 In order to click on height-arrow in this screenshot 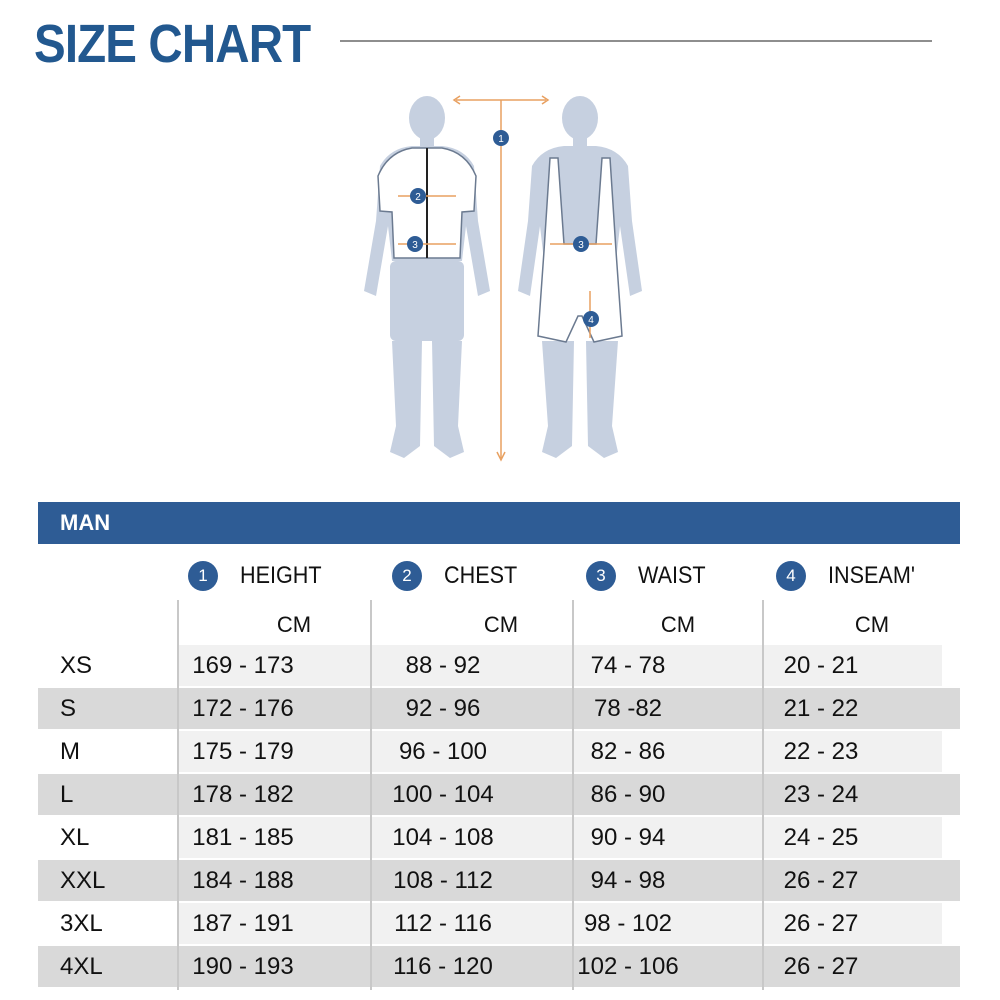, I will do `click(501, 278)`.